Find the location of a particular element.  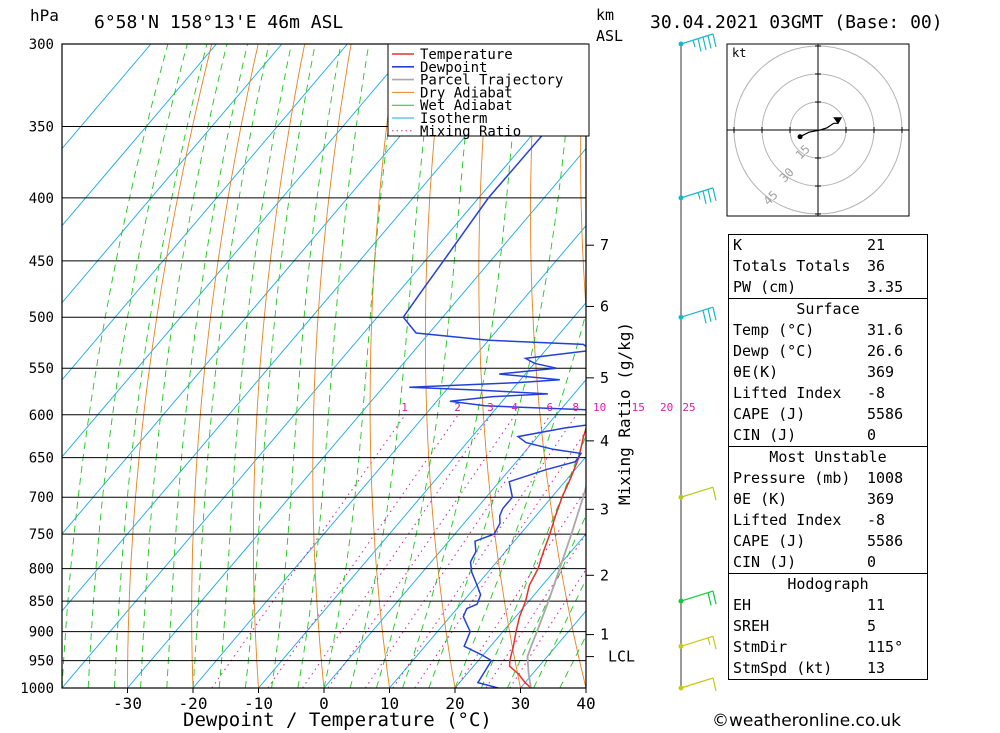

surface-title: Surface is located at coordinates (828, 309).